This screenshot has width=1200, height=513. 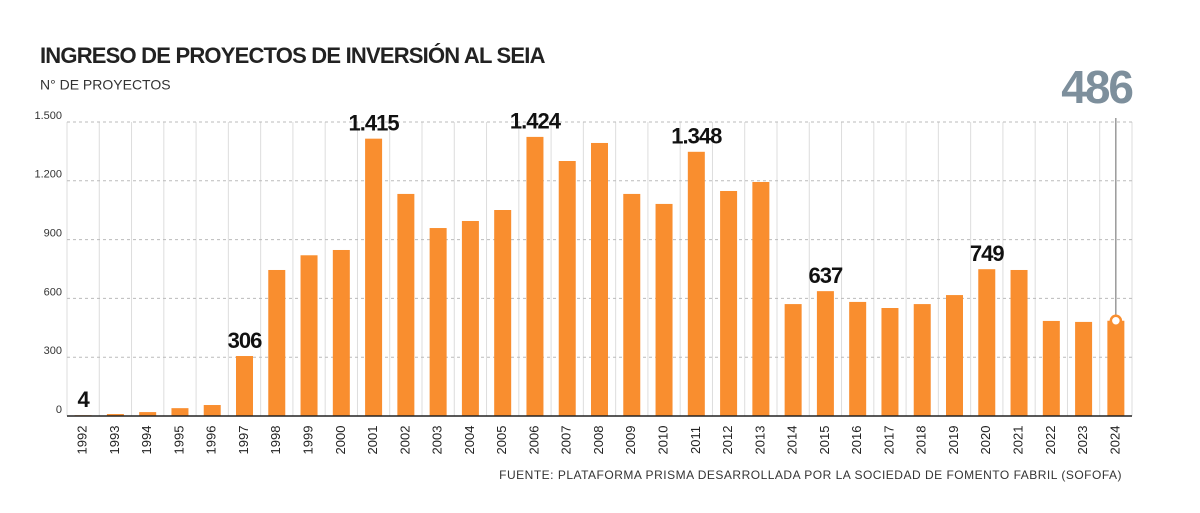 I want to click on y-tick-label: 900, so click(x=53, y=234).